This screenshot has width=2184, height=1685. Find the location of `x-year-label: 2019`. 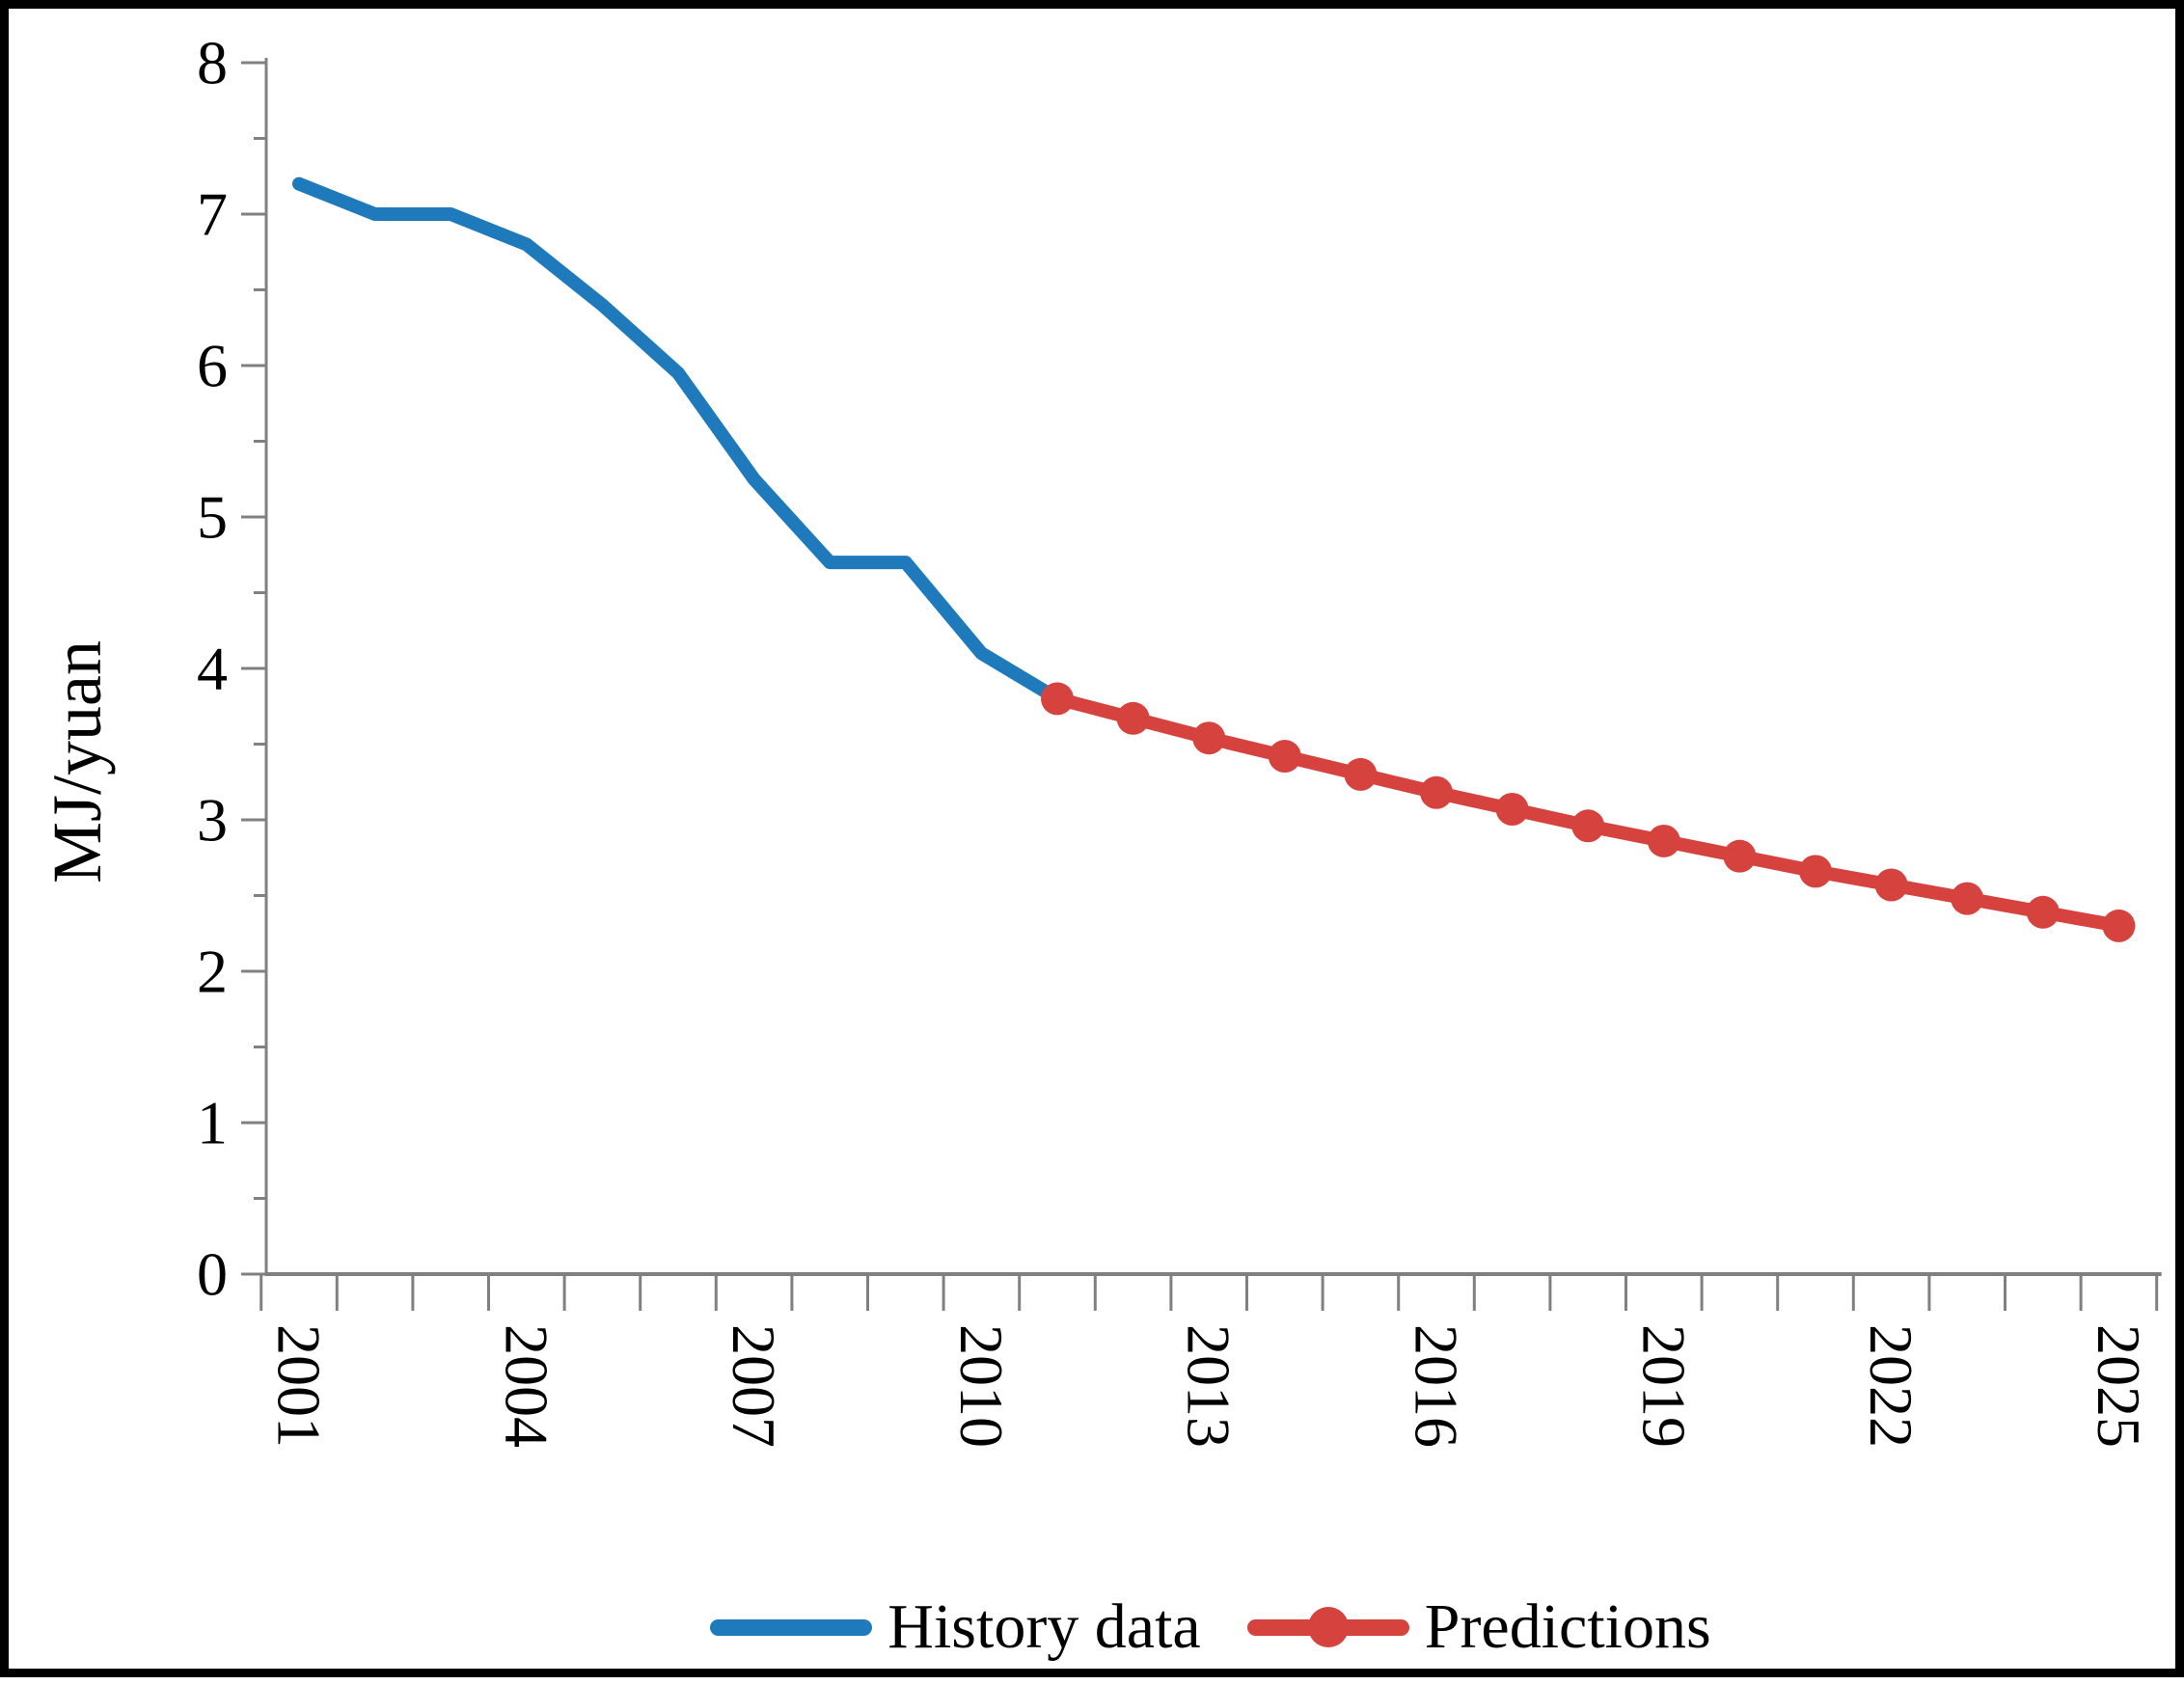

x-year-label: 2019 is located at coordinates (1663, 1386).